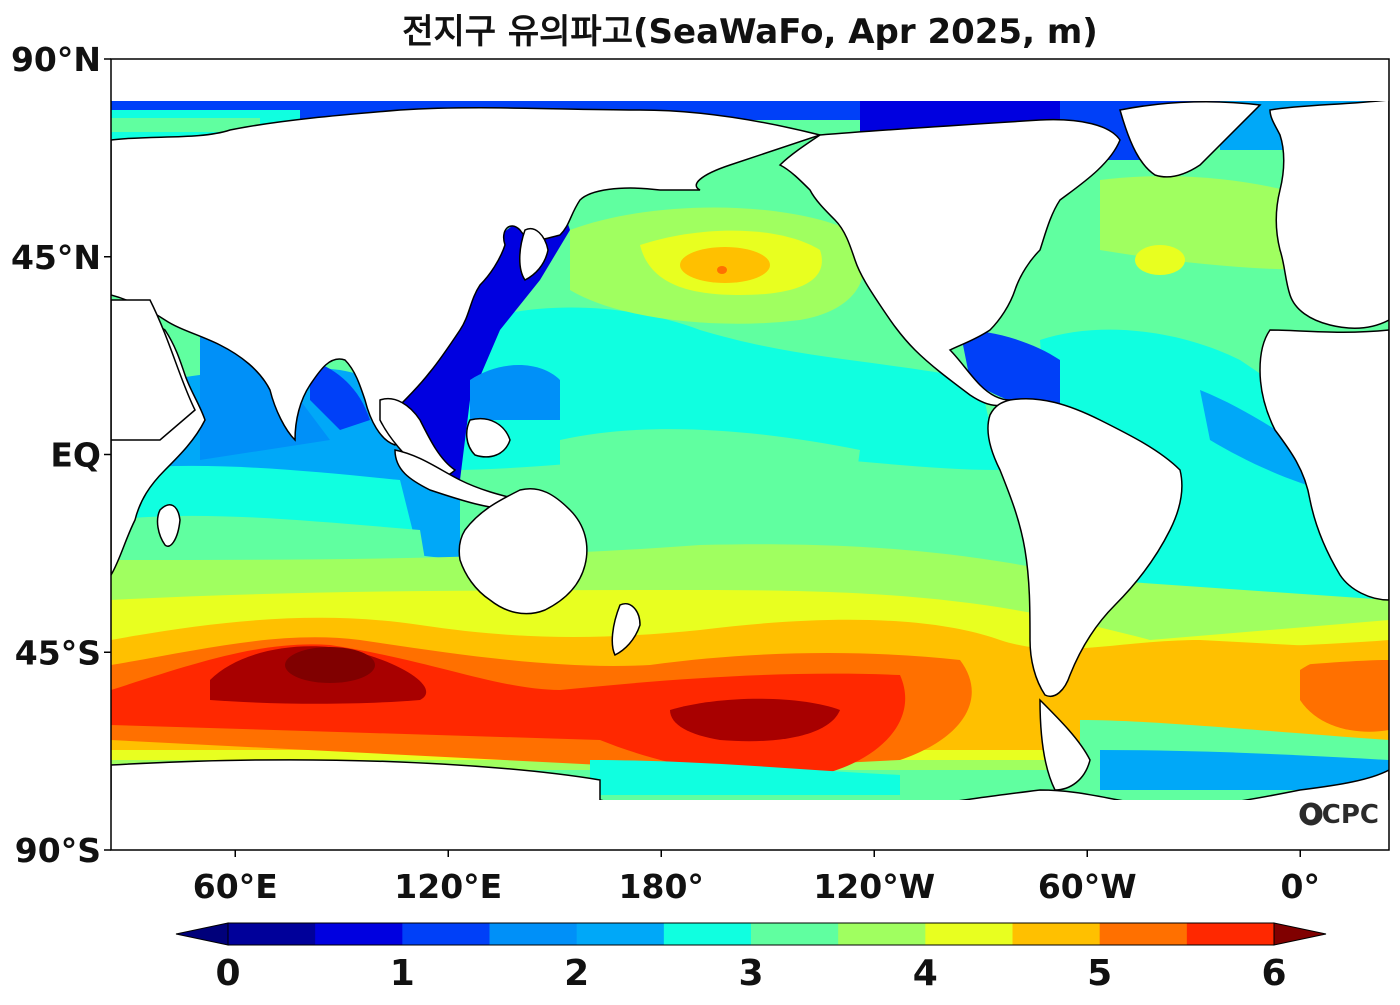  I want to click on map-title: 전지구 유의파고(SeaWaFo, Apr 2025, m), so click(750, 32).